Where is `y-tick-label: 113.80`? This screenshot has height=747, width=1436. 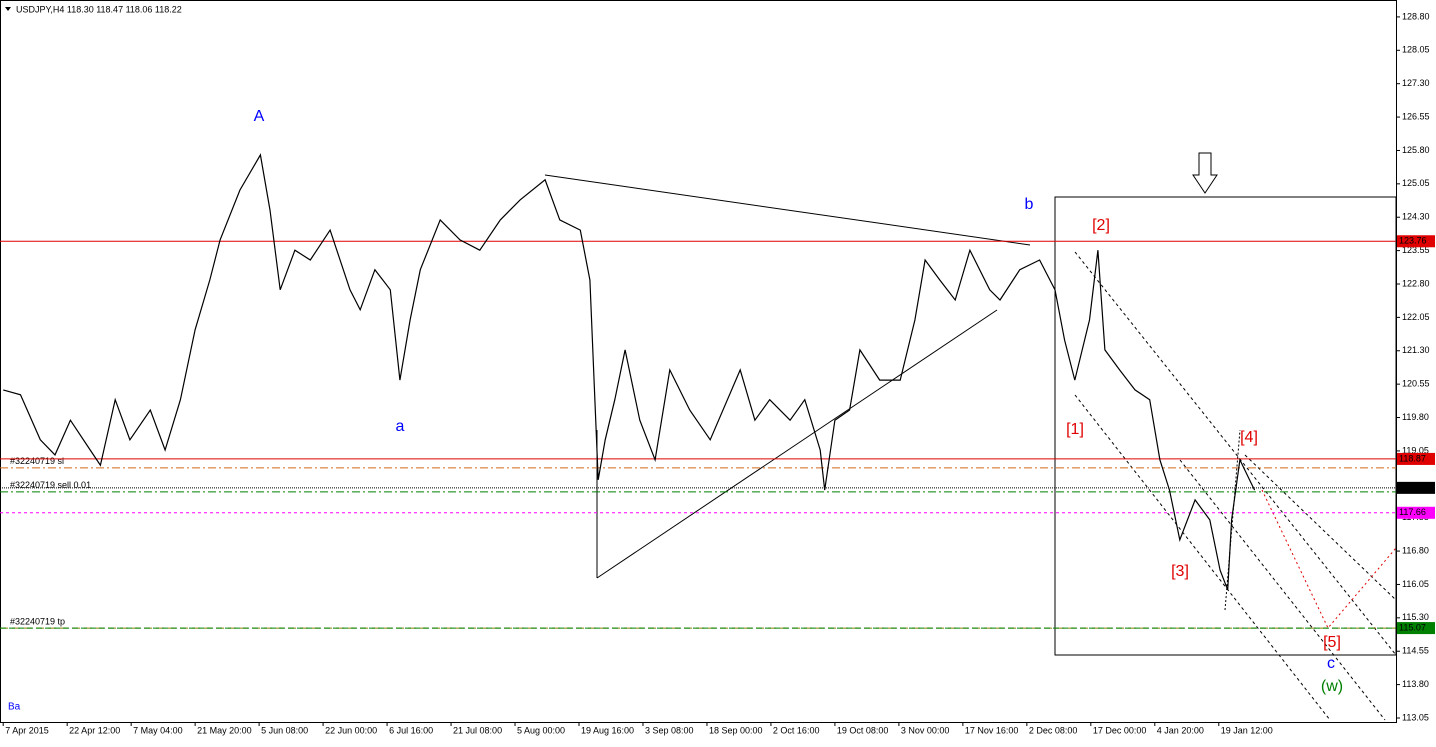
y-tick-label: 113.80 is located at coordinates (1415, 684).